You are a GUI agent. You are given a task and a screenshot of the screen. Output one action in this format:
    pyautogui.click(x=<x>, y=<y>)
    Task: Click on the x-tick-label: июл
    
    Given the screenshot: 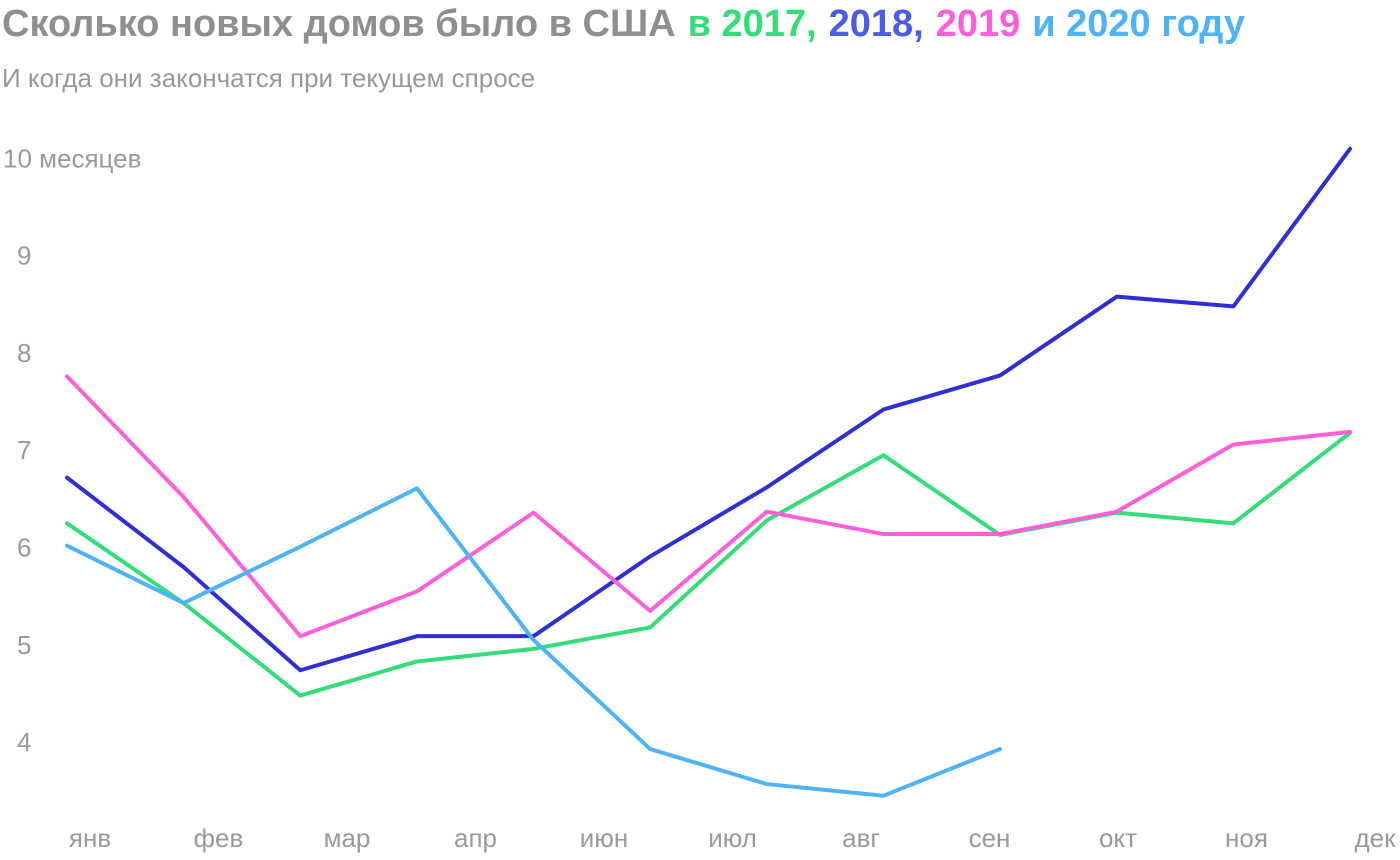 What is the action you would take?
    pyautogui.click(x=732, y=838)
    